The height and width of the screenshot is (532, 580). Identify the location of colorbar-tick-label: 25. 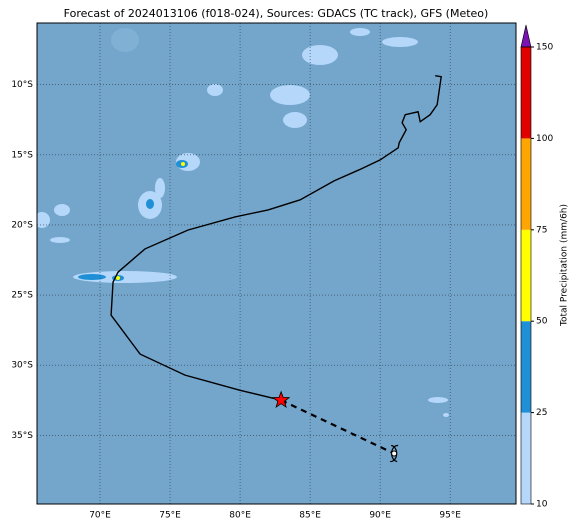
(541, 413).